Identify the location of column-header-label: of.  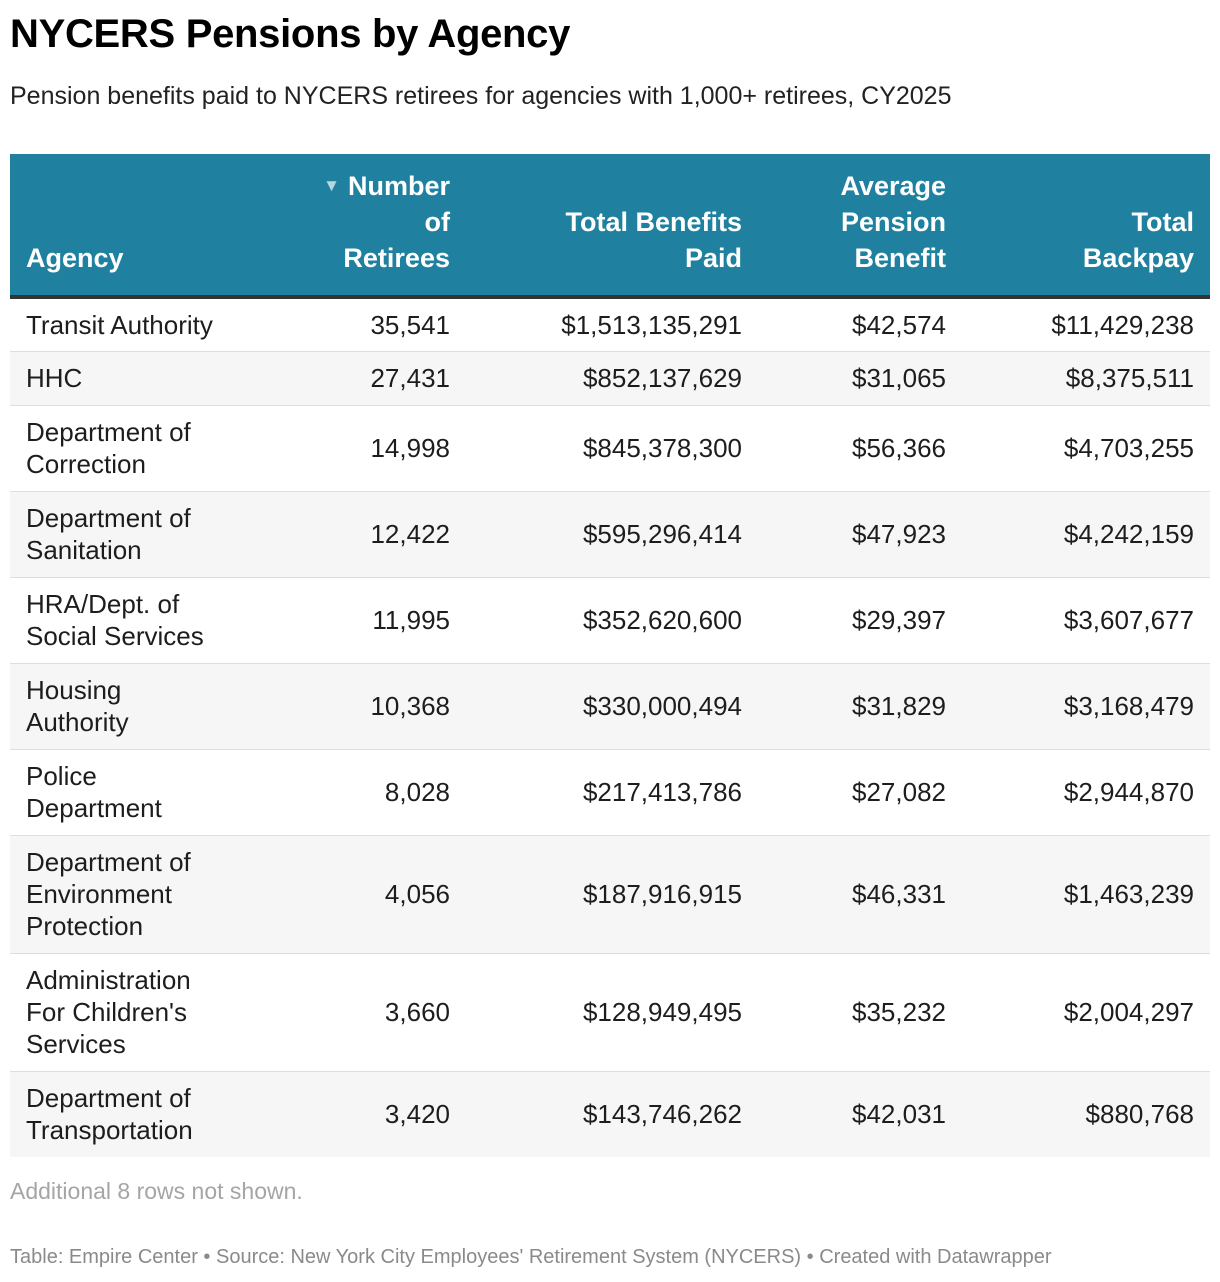
(437, 222).